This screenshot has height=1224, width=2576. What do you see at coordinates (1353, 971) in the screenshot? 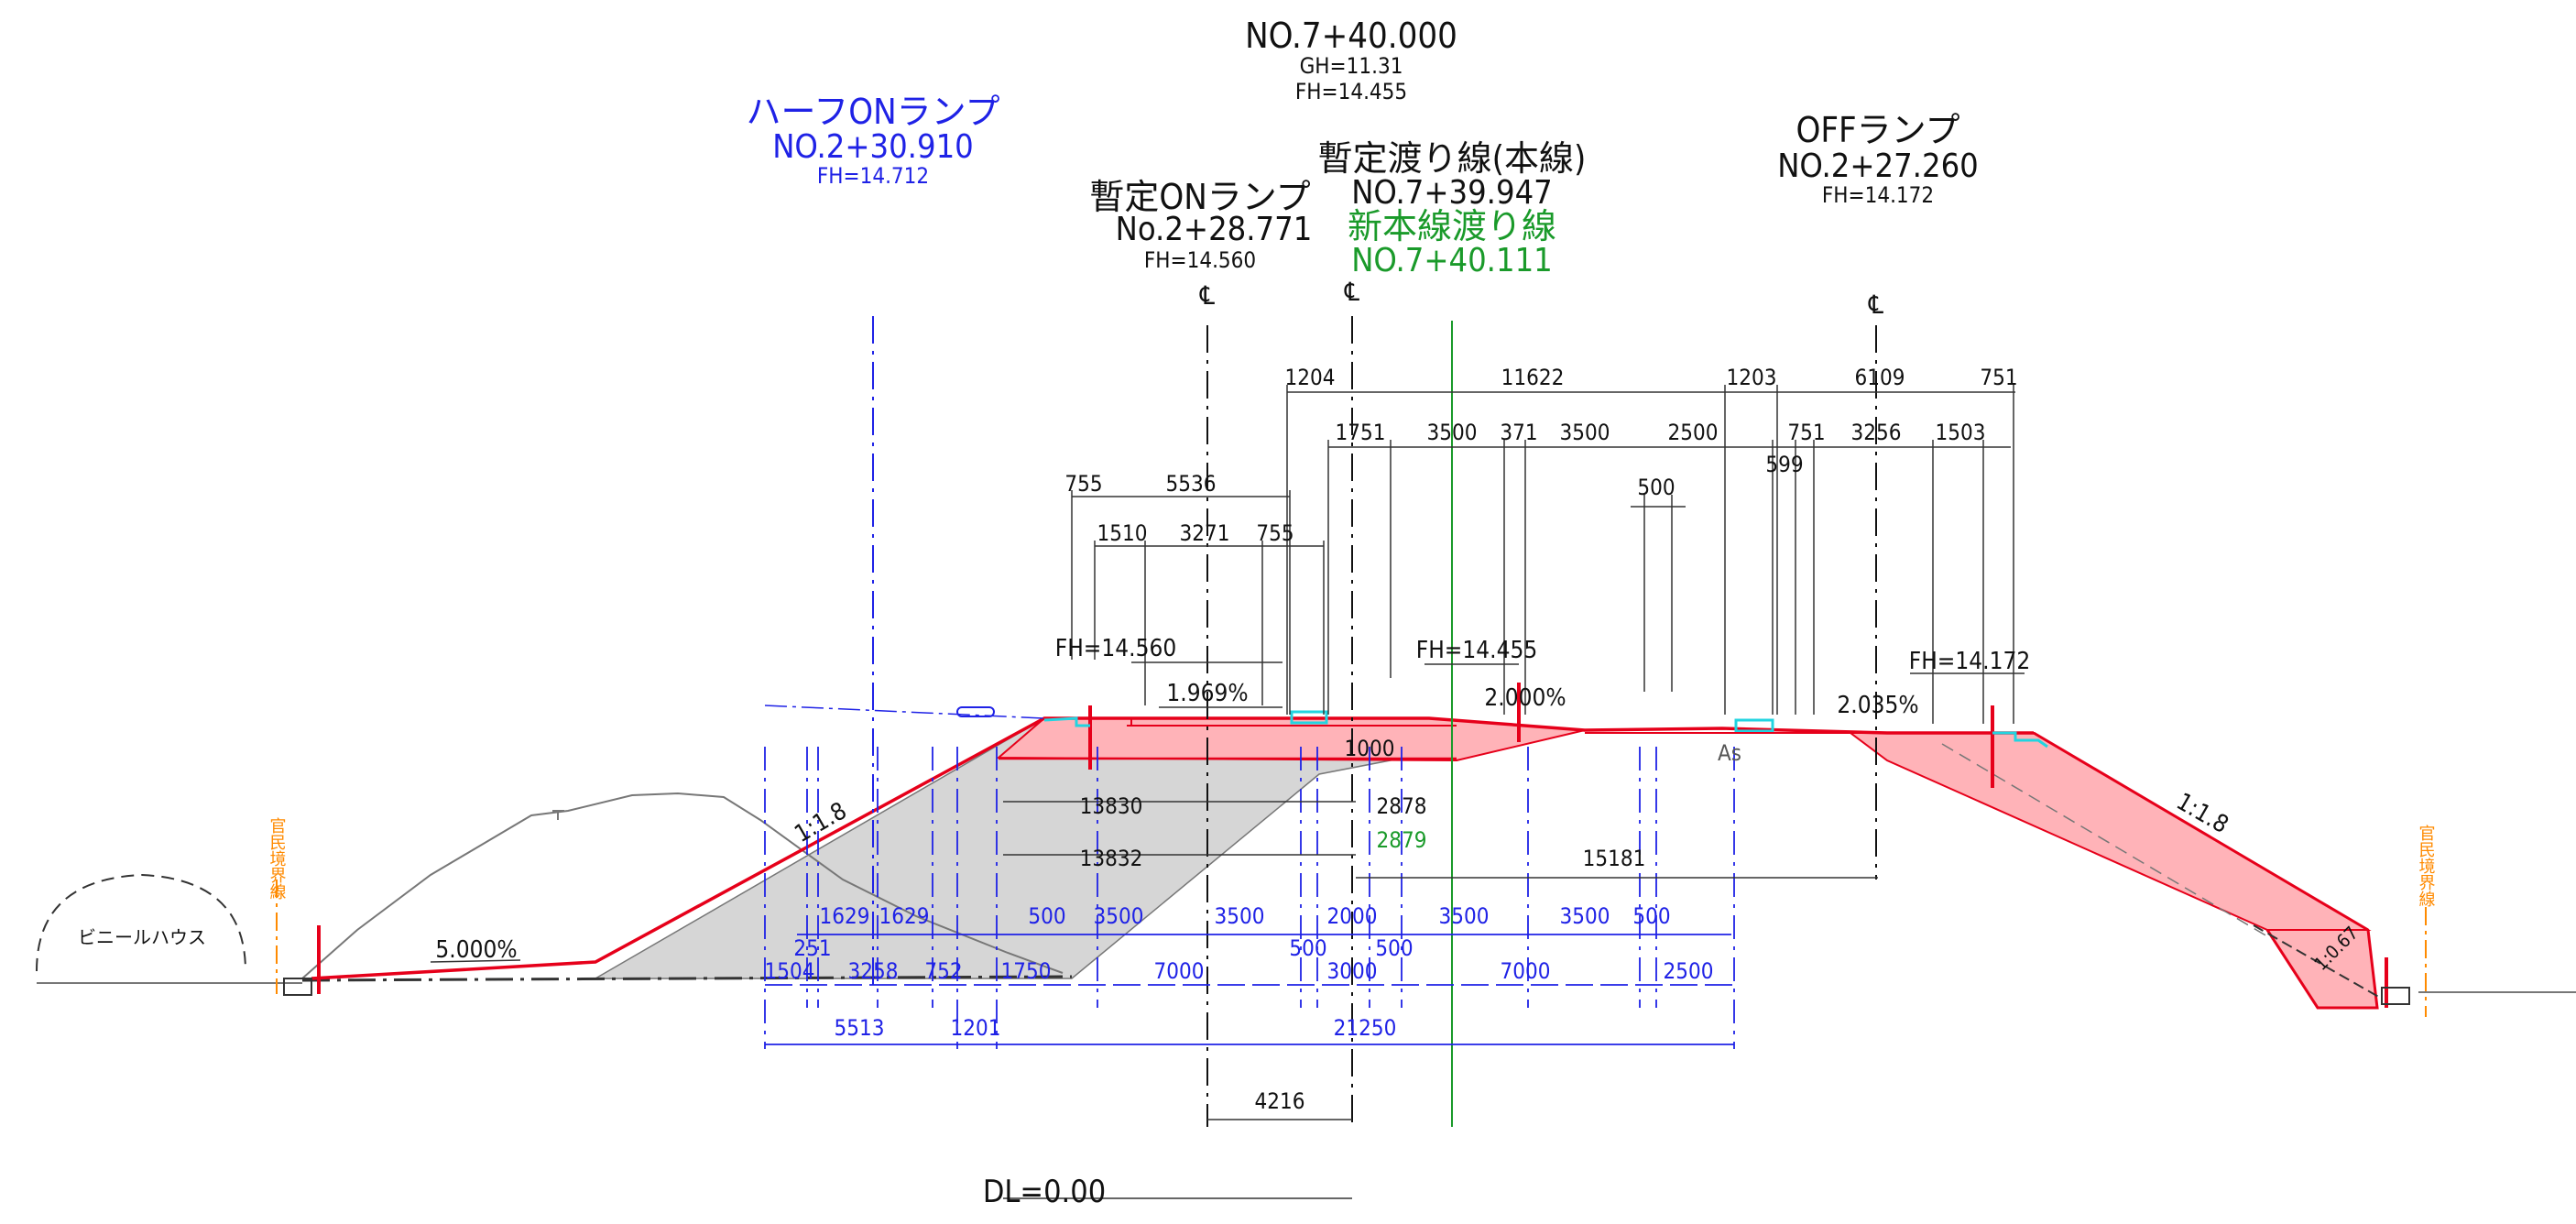
I see `dim-b3000: 3000` at bounding box center [1353, 971].